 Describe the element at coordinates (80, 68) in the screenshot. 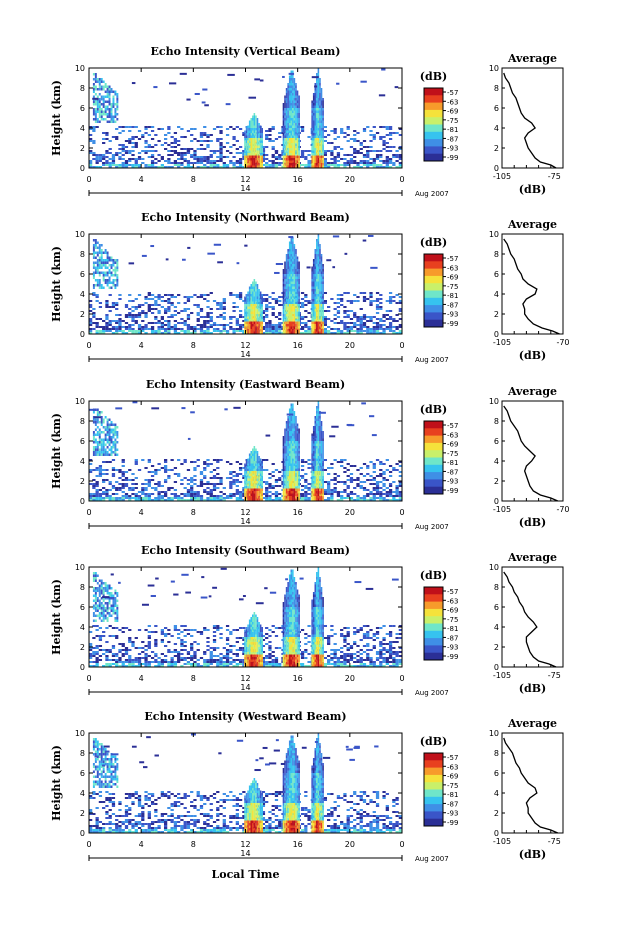

I see `y-tick-label: 10` at that location.